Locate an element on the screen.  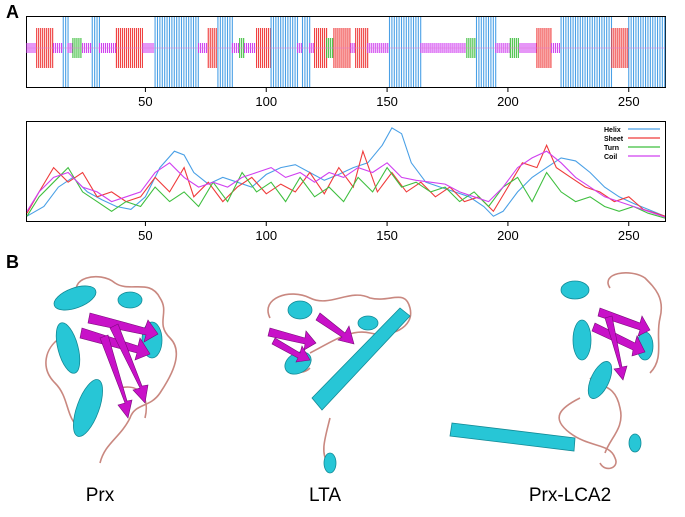
profile-line-sheet is located at coordinates (346, 180).